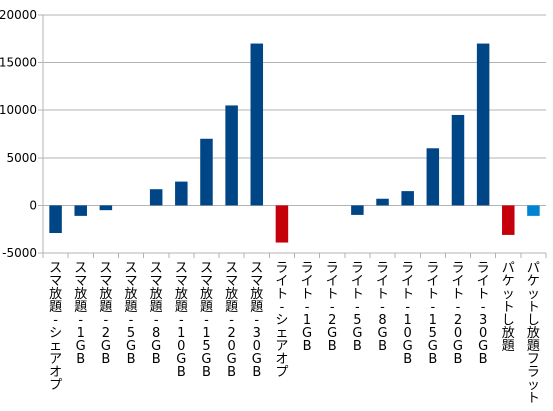 The image size is (553, 411). Describe the element at coordinates (307, 307) in the screenshot. I see `x-tick-label: ライト-1 G B` at that location.